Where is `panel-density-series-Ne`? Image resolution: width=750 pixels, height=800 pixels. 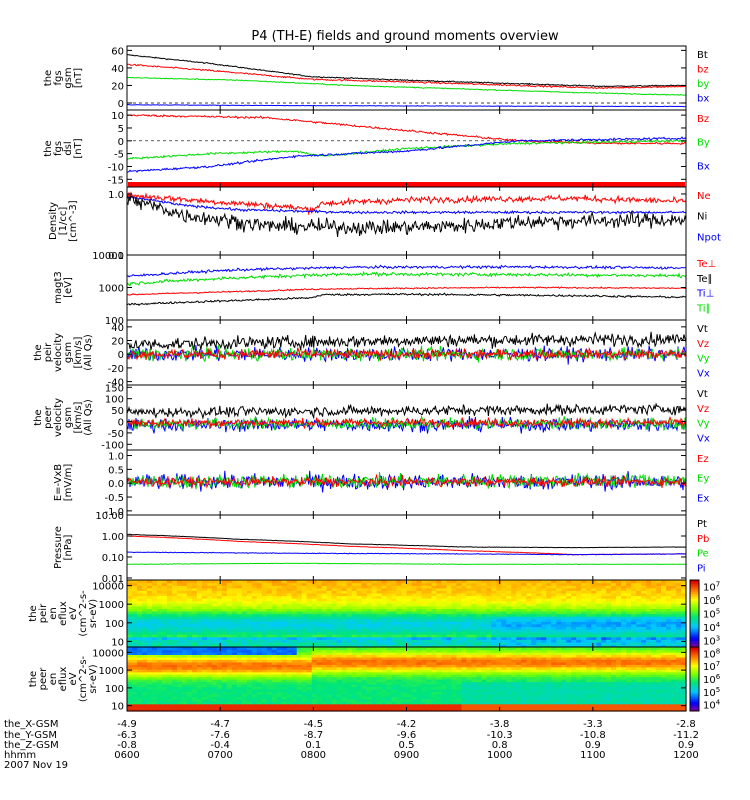 panel-density-series-Ne is located at coordinates (406, 203).